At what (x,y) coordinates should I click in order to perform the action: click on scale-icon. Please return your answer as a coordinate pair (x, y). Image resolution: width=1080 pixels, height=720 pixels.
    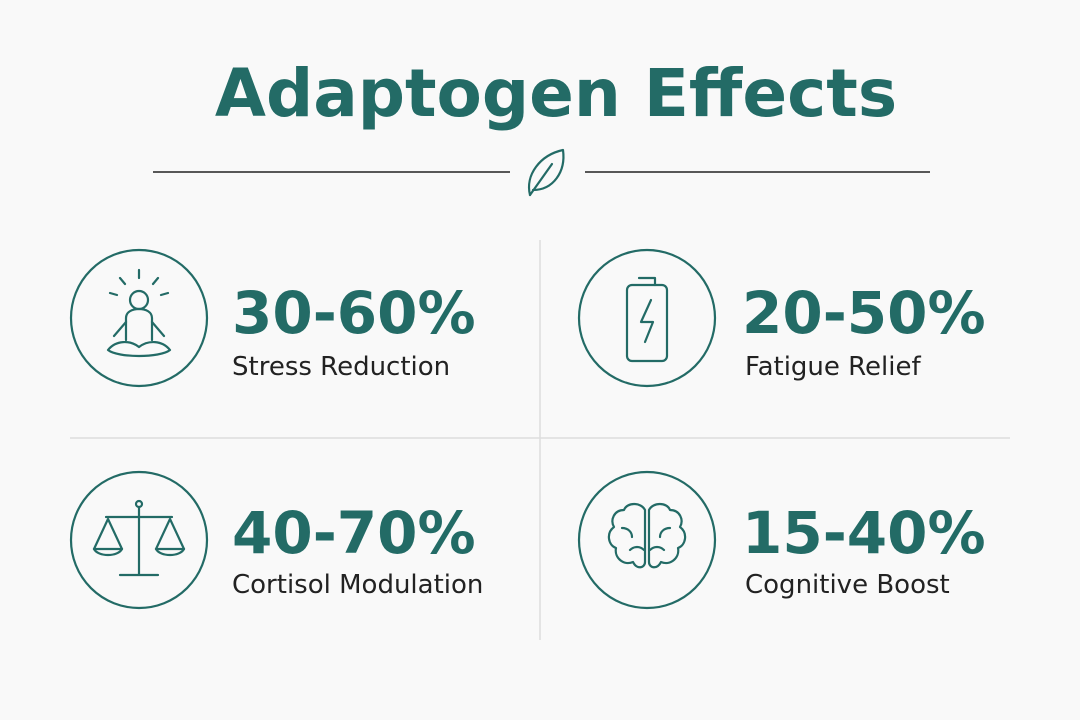
    Looking at the image, I should click on (139, 538).